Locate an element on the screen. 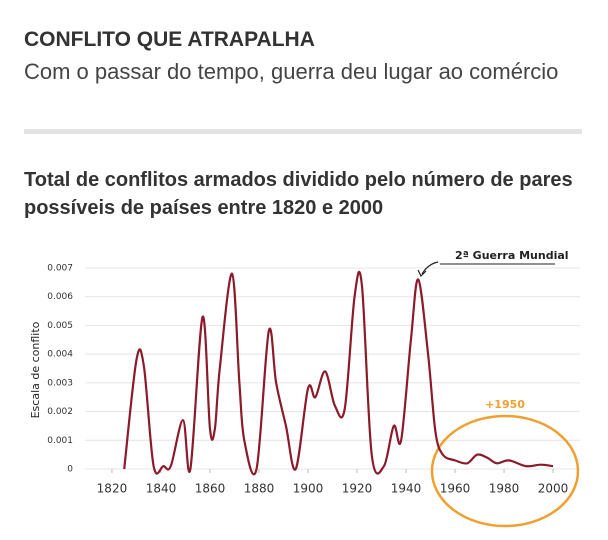 The height and width of the screenshot is (540, 608). y-tick-label: 0.004 is located at coordinates (60, 355).